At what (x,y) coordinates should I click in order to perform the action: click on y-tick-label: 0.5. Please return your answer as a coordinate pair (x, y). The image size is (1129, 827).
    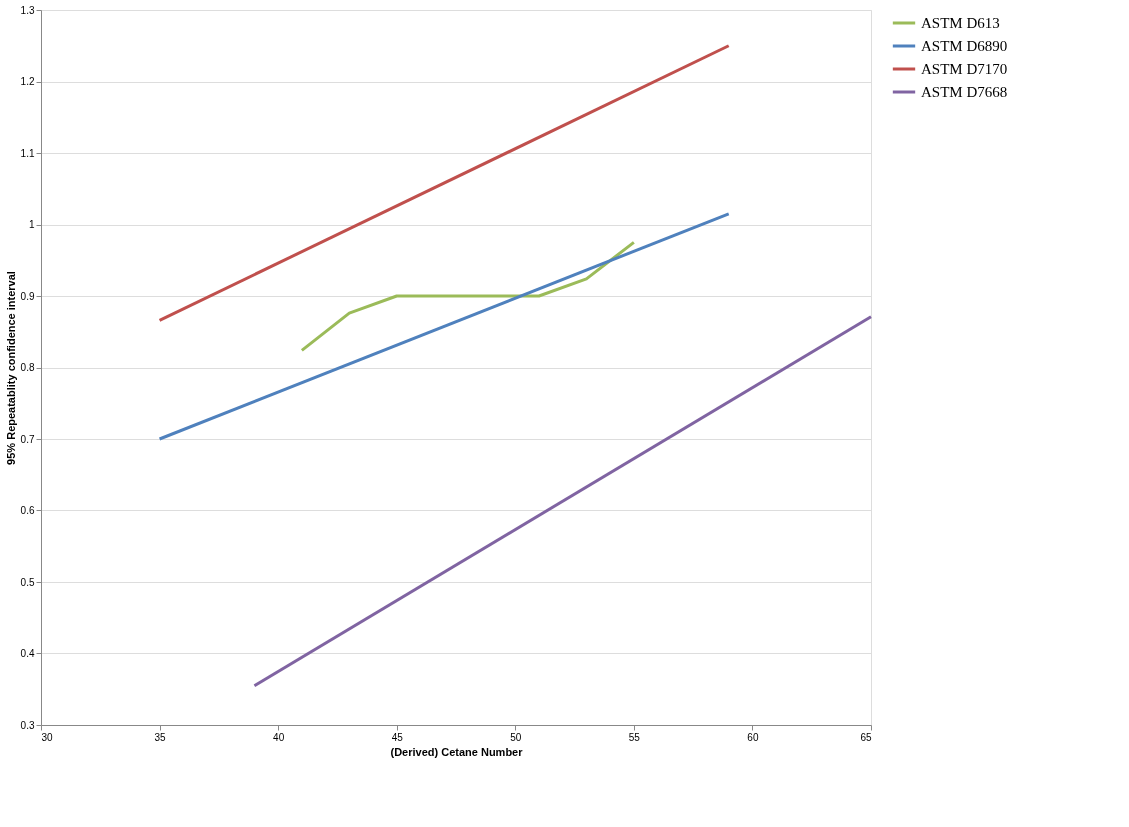
    Looking at the image, I should click on (27, 582).